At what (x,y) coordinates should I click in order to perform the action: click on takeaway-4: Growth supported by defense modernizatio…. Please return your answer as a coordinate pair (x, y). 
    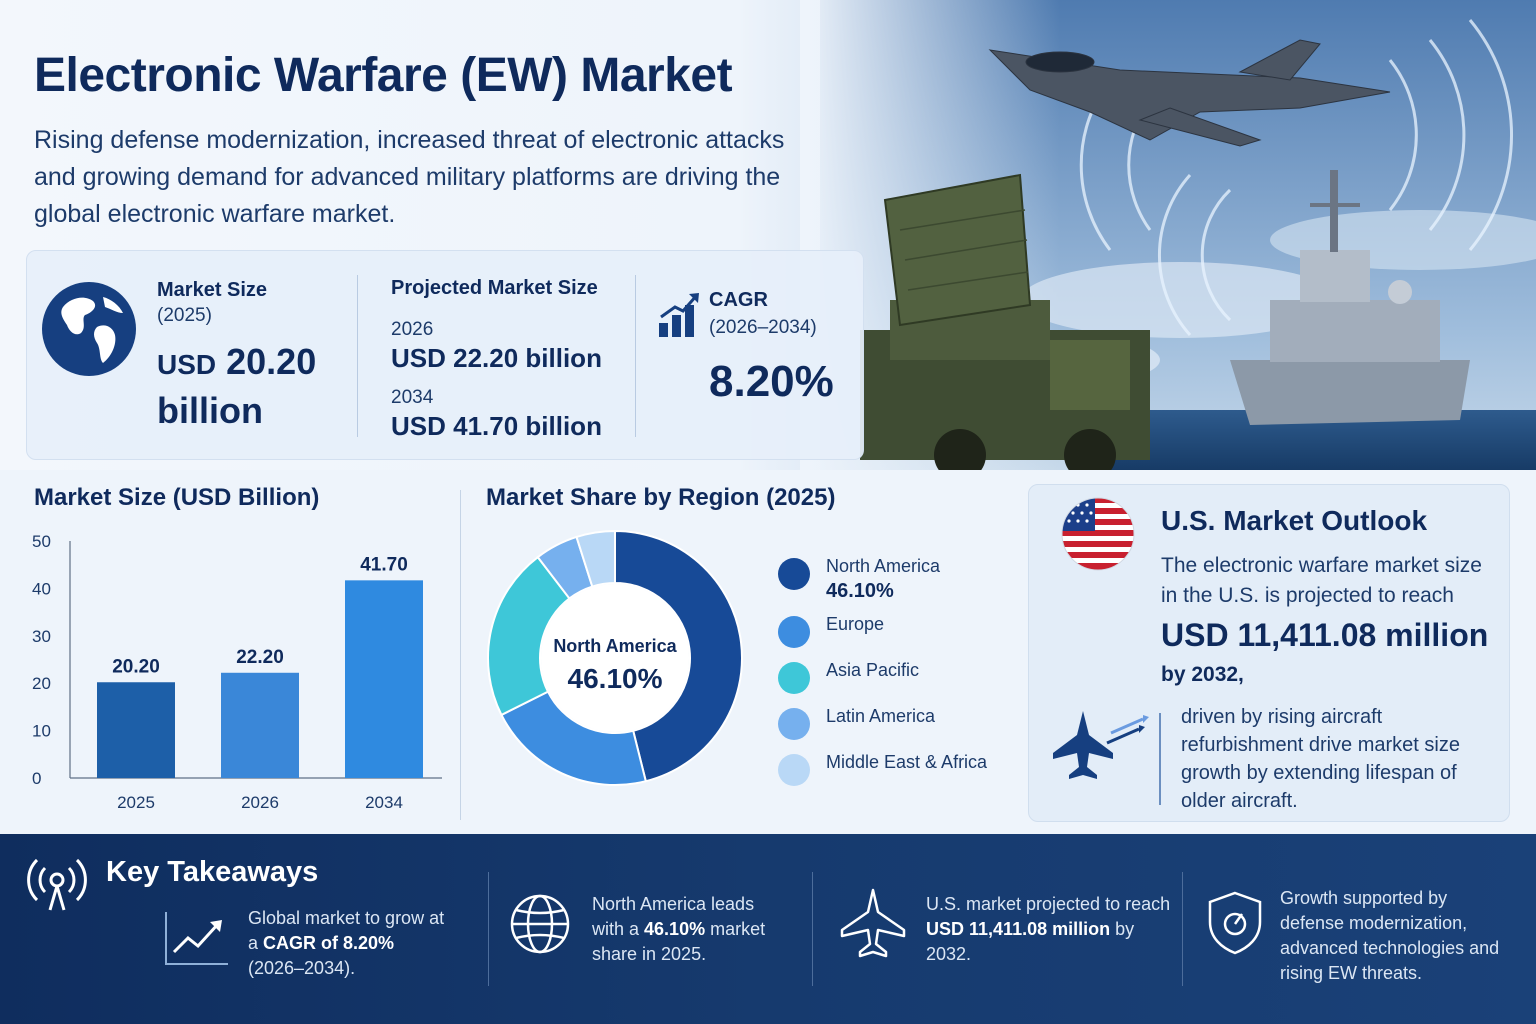
    Looking at the image, I should click on (1398, 936).